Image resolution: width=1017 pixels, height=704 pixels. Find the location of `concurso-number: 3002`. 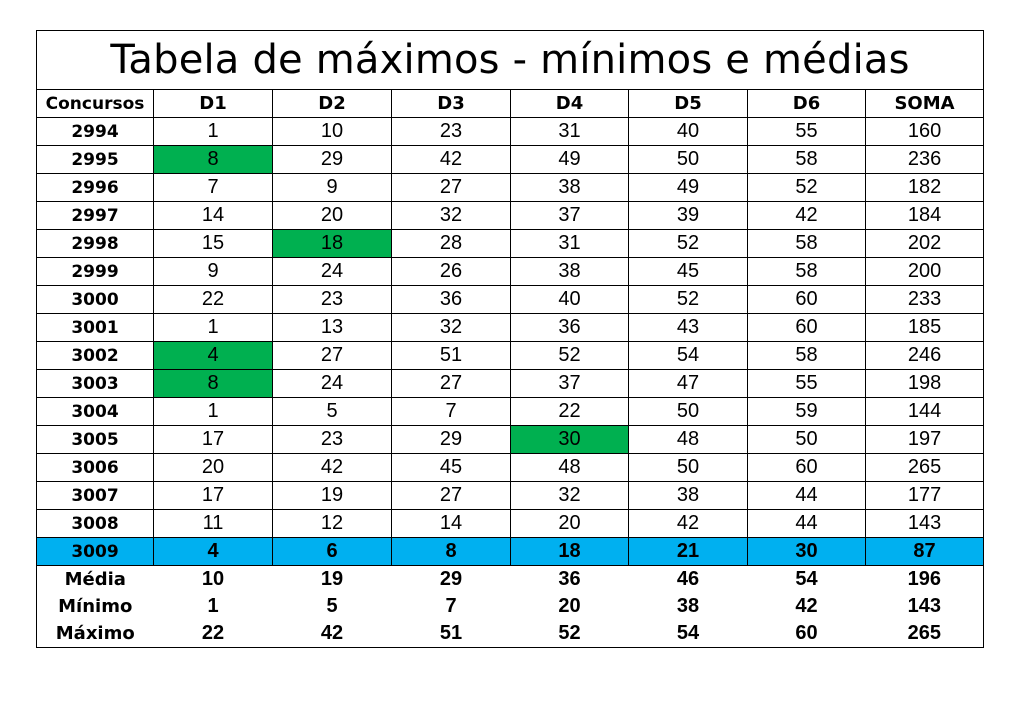

concurso-number: 3002 is located at coordinates (95, 355).